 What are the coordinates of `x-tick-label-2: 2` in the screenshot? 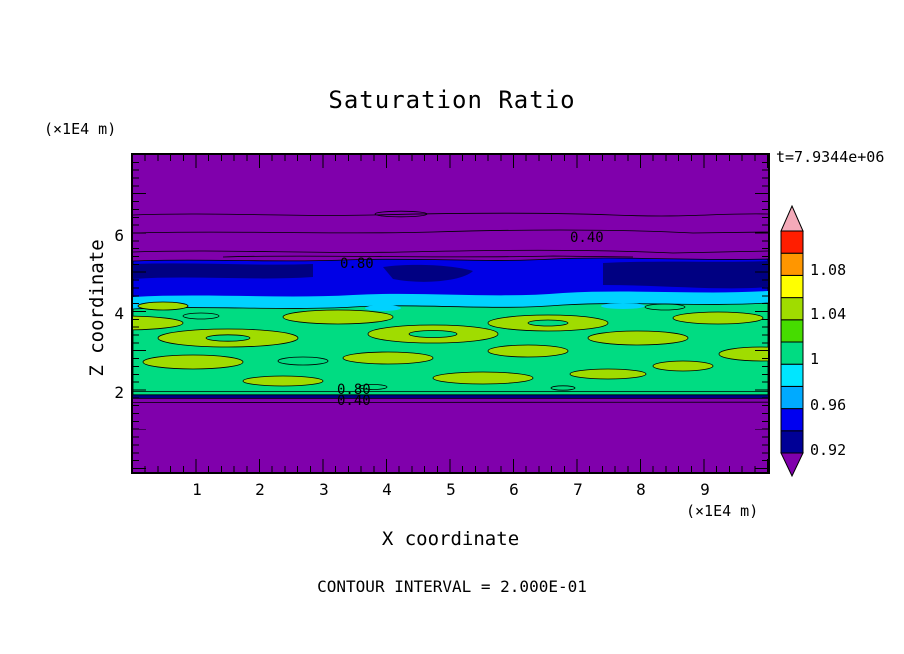 It's located at (260, 489).